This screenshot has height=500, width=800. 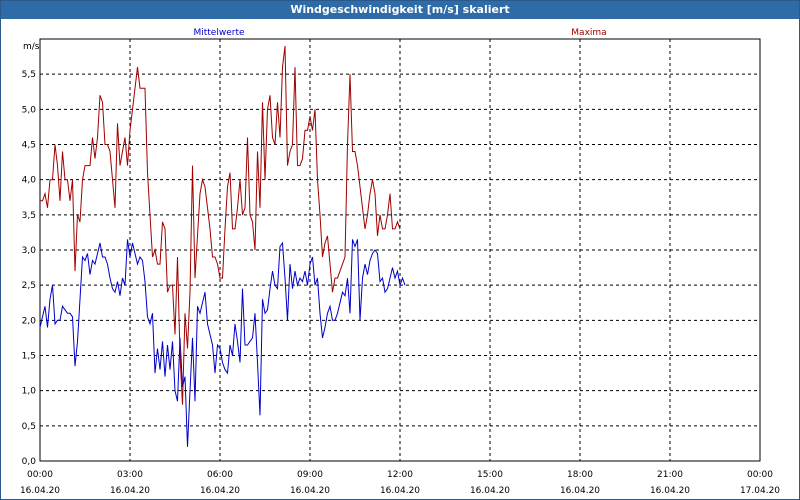 What do you see at coordinates (29, 216) in the screenshot?
I see `y-tick-label: 3,5` at bounding box center [29, 216].